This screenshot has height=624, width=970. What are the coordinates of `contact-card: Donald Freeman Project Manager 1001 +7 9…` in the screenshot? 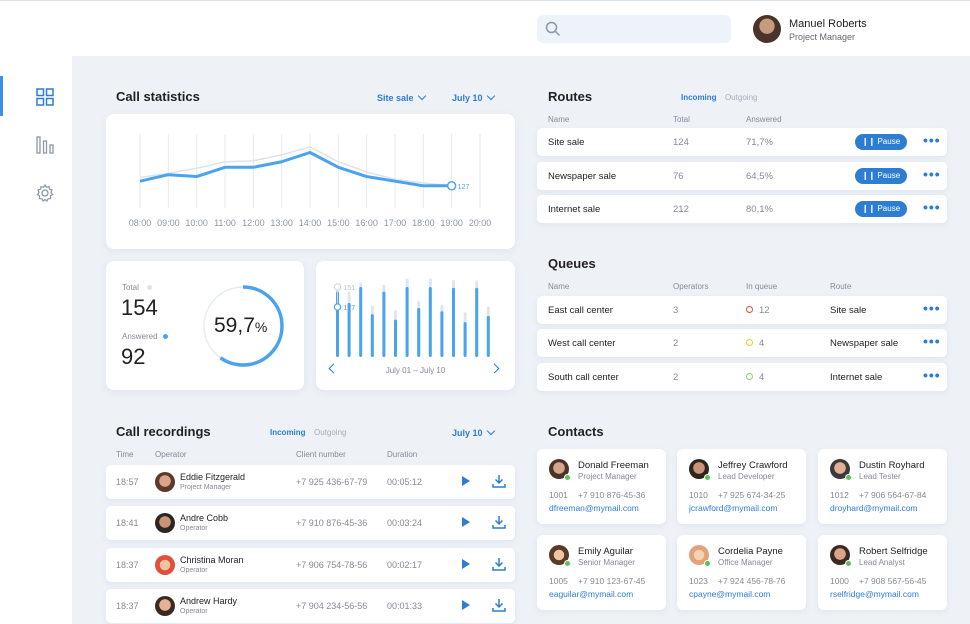 It's located at (601, 486).